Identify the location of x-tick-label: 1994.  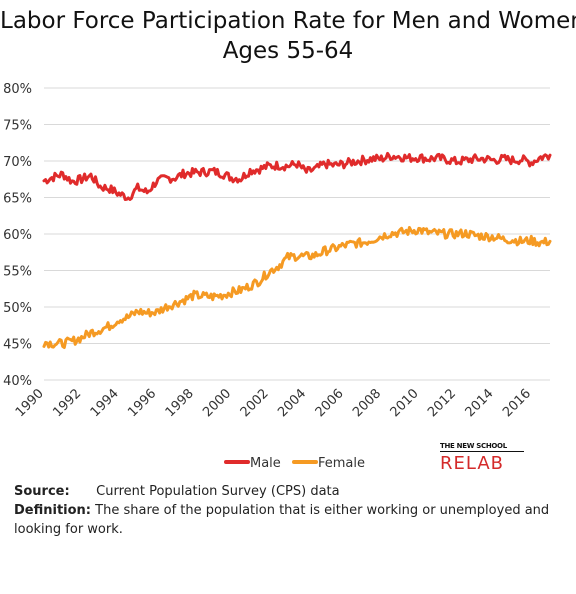
(105, 403).